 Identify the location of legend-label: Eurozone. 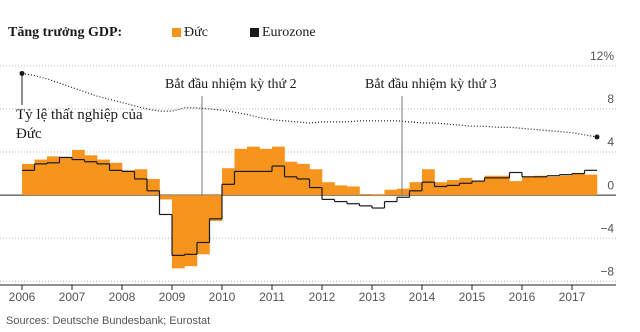
(289, 32).